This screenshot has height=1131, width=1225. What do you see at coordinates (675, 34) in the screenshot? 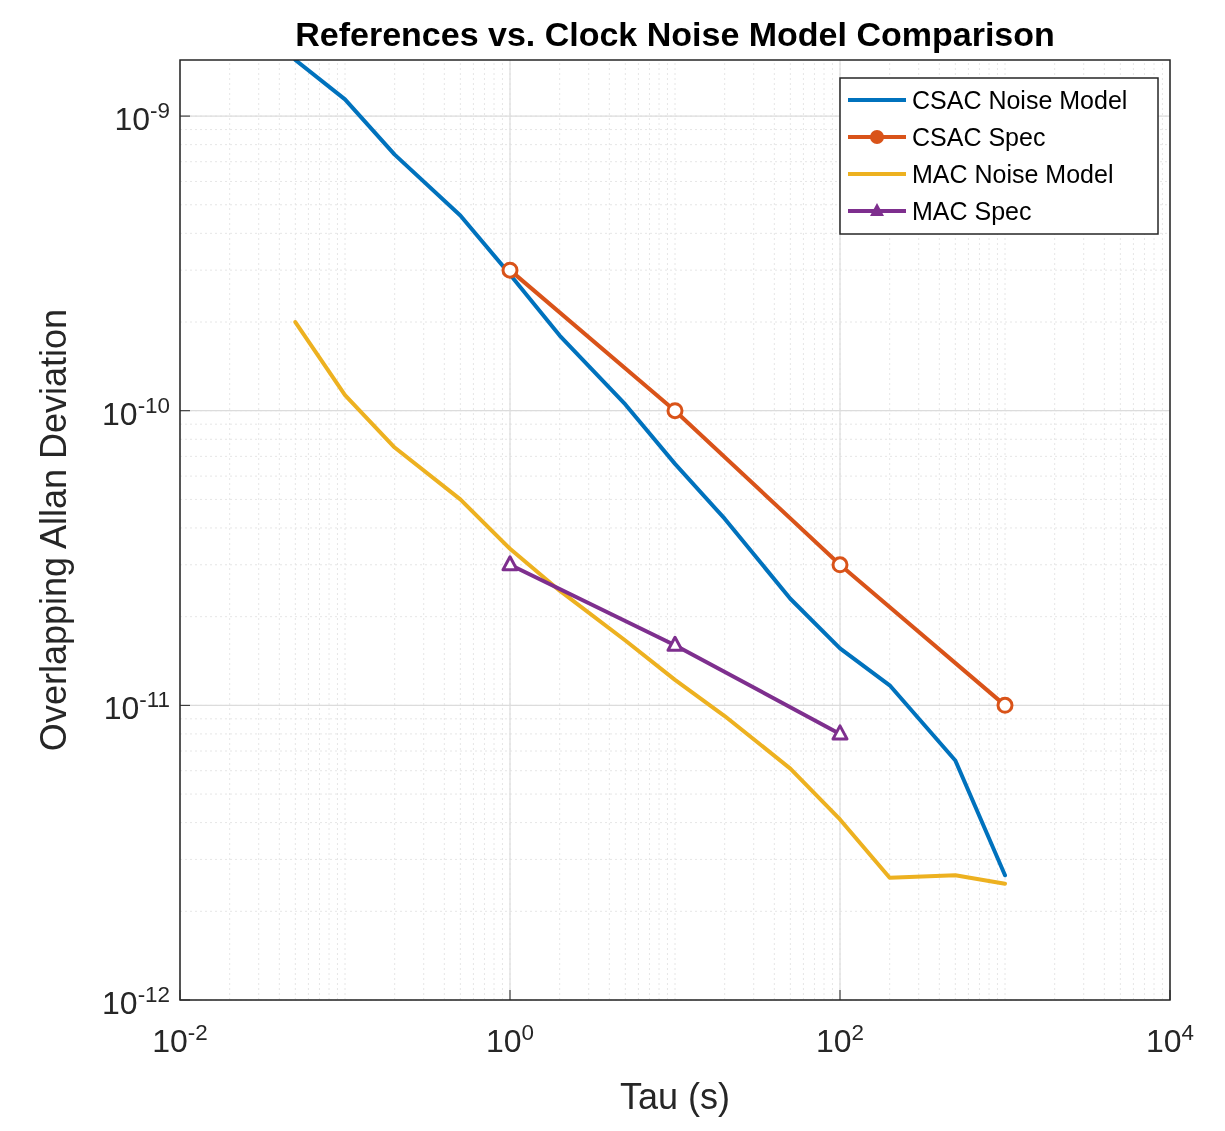
I see `chart-title: References vs. Clock Noise Model Comparison` at bounding box center [675, 34].